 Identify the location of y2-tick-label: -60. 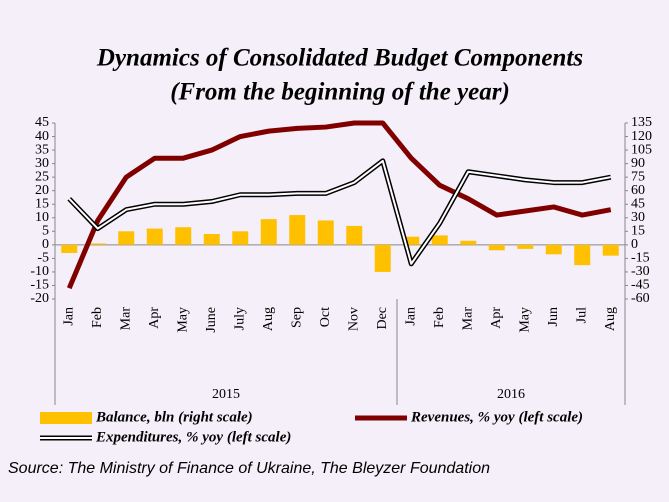
(640, 298).